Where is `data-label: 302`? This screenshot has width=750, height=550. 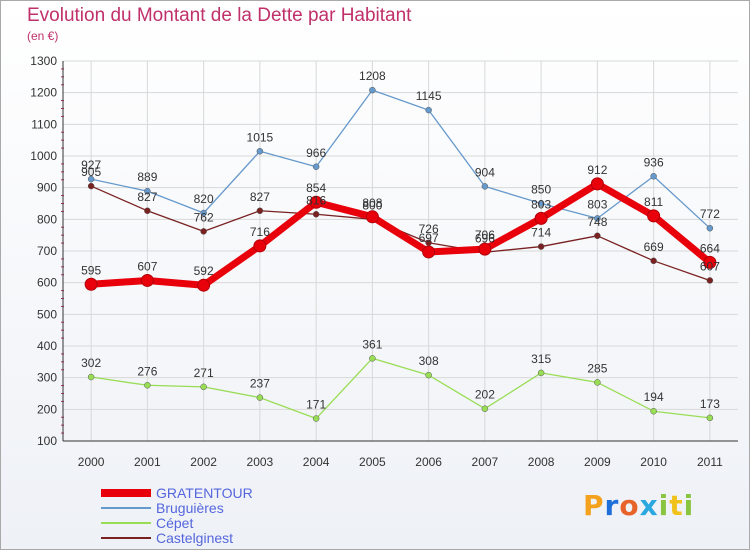
data-label: 302 is located at coordinates (91, 363).